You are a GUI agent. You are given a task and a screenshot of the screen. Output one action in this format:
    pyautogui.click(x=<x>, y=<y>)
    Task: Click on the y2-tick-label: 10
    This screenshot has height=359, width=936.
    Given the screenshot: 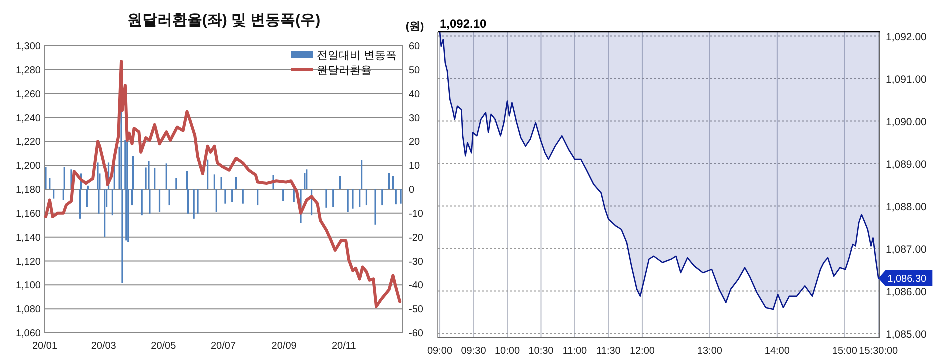 What is the action you would take?
    pyautogui.click(x=415, y=166)
    